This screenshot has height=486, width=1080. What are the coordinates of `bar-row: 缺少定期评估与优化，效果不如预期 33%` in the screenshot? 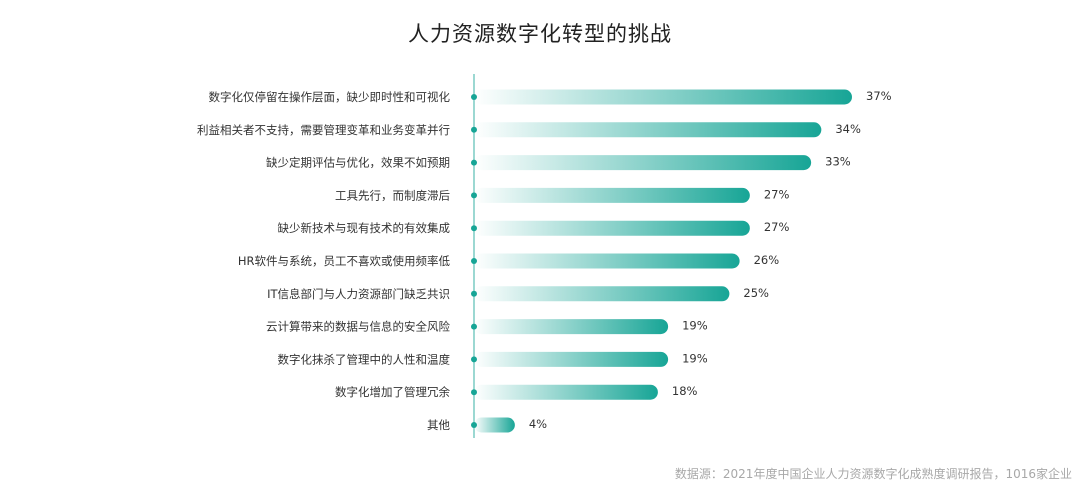 It's located at (558, 163).